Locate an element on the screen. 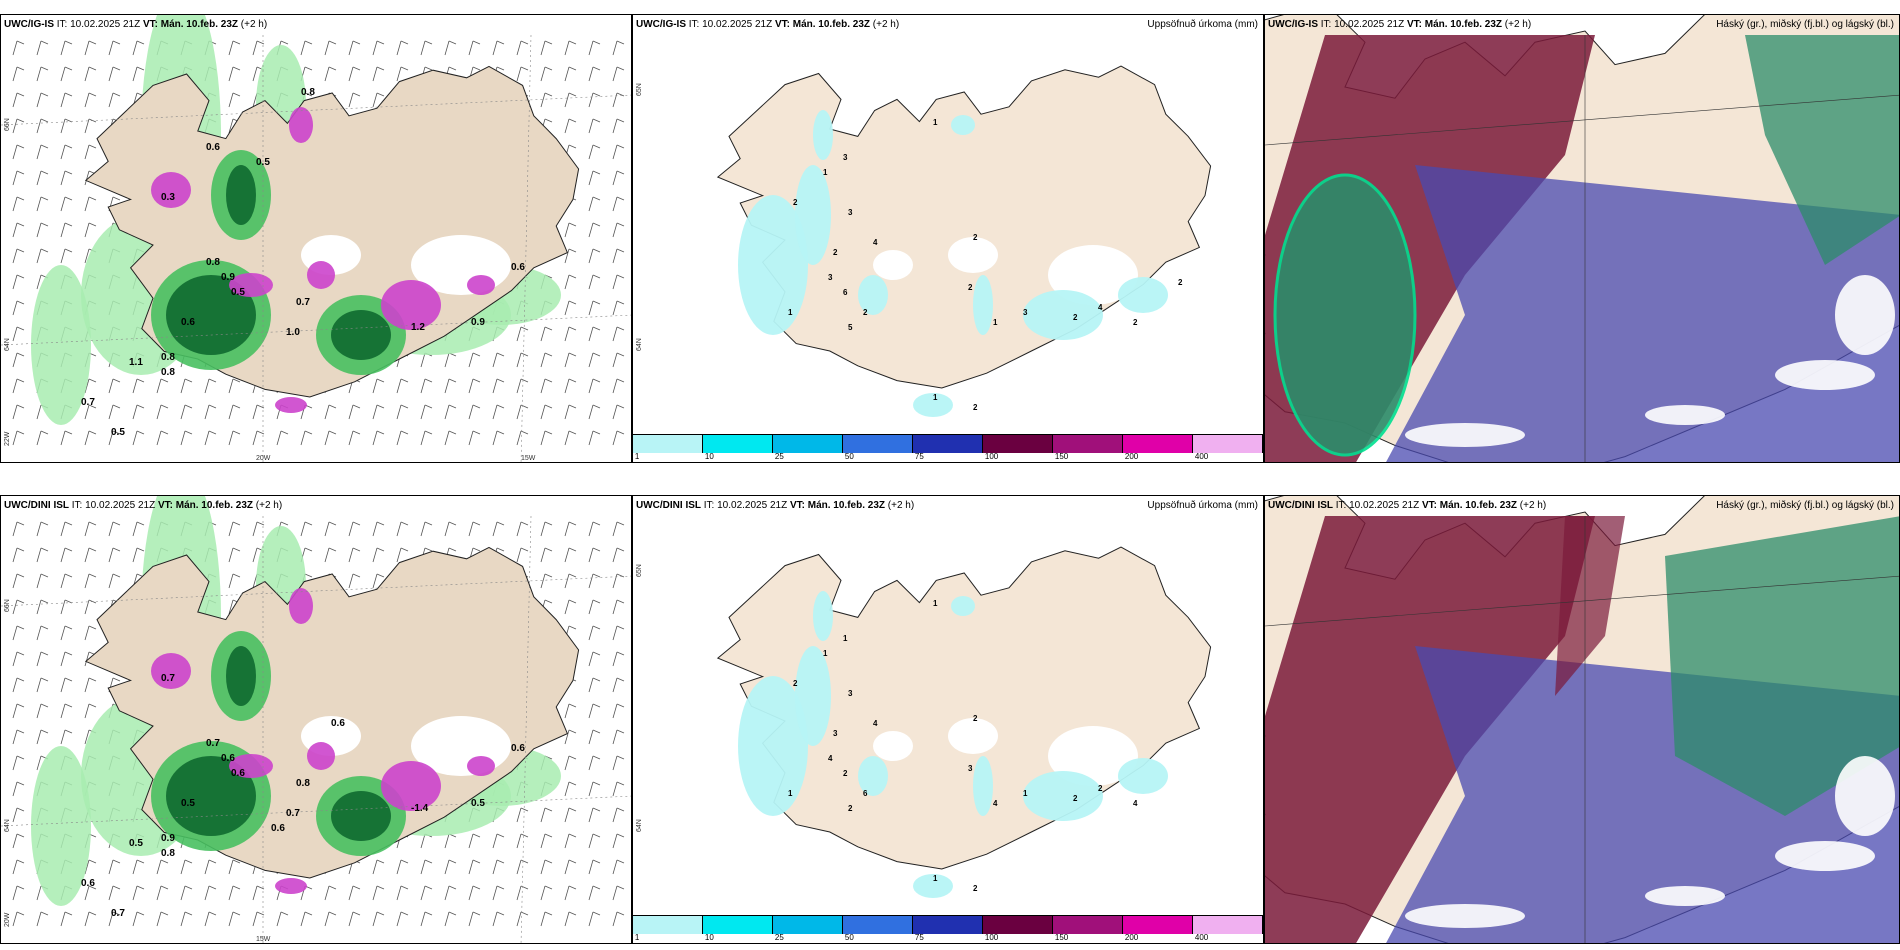 This screenshot has height=950, width=1900. coordinate-label: 66N is located at coordinates (7, 124).